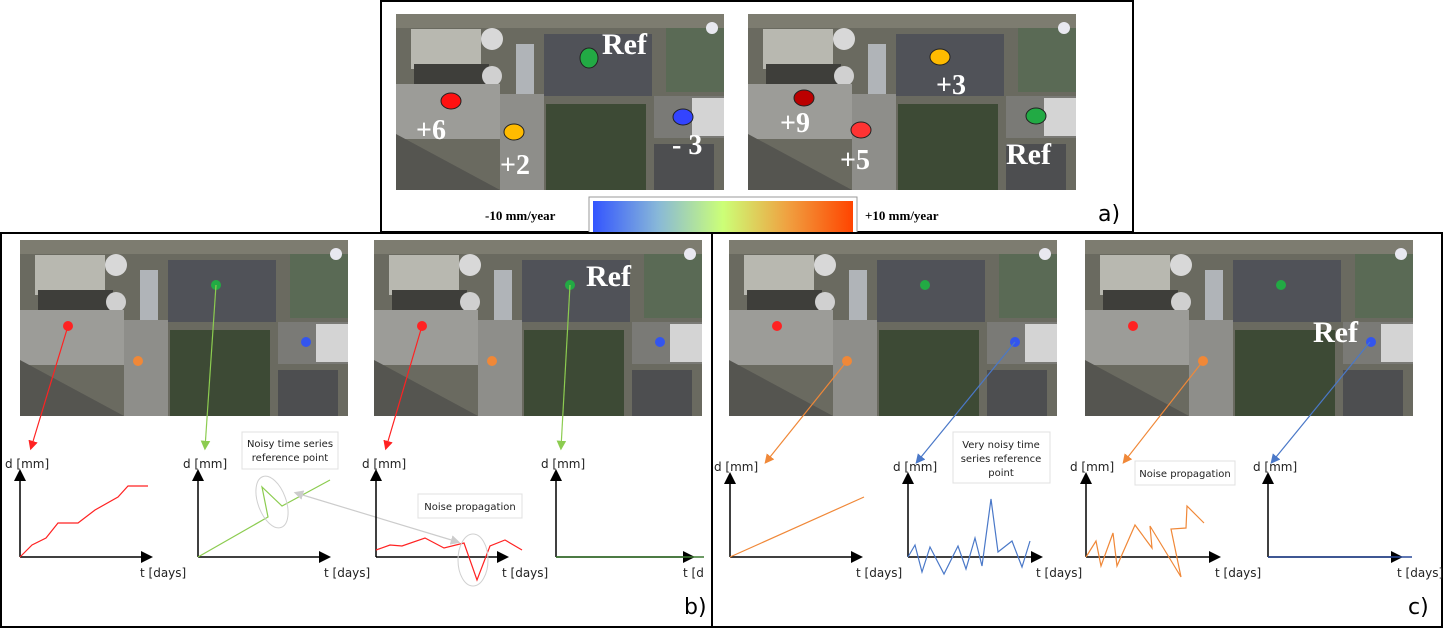 Image resolution: width=1444 pixels, height=629 pixels. What do you see at coordinates (1067, 402) in the screenshot?
I see `panel-c-pointer-arrows` at bounding box center [1067, 402].